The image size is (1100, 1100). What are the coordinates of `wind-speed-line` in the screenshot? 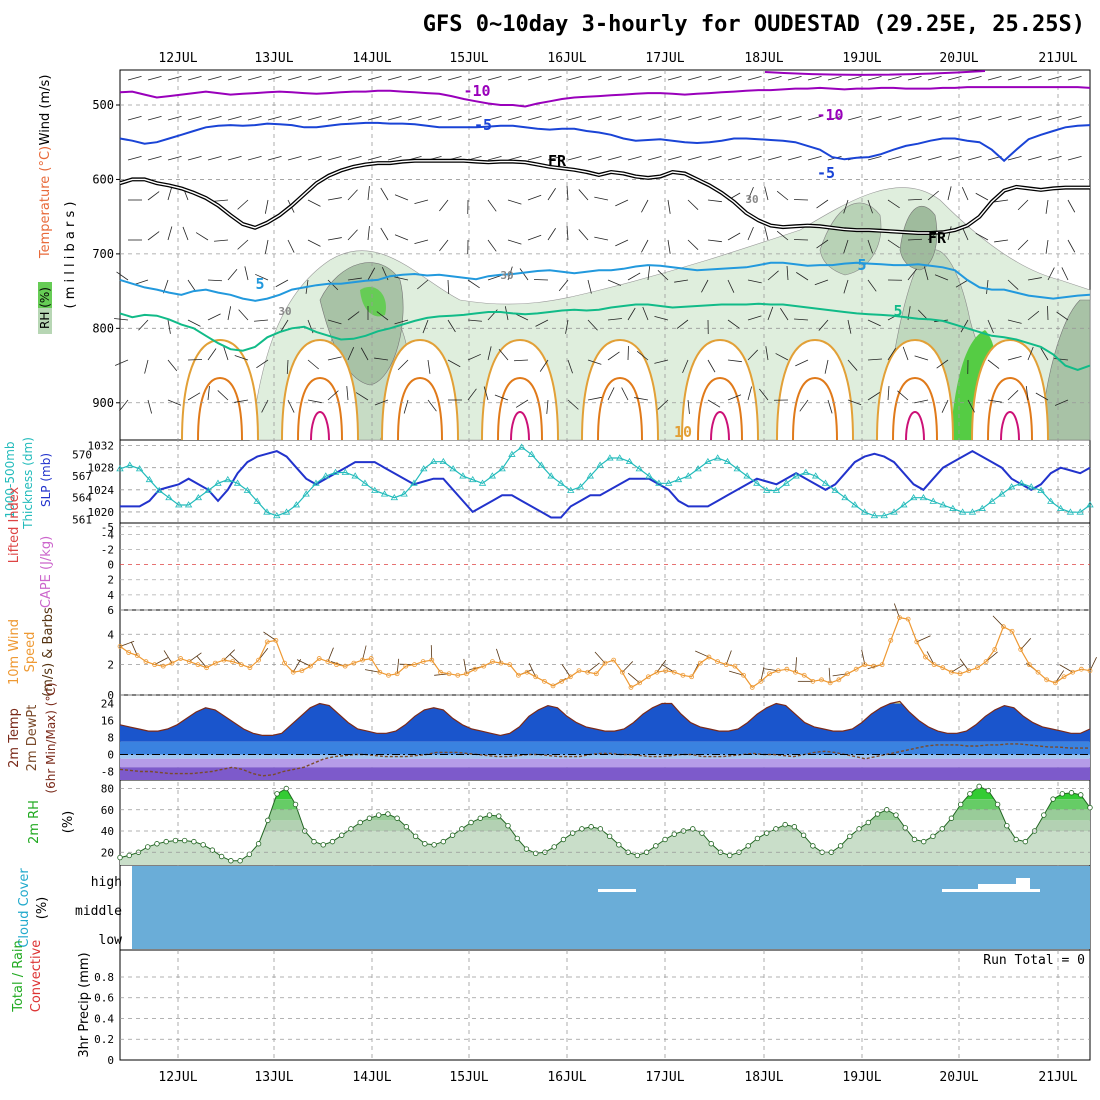 It's located at (605, 652).